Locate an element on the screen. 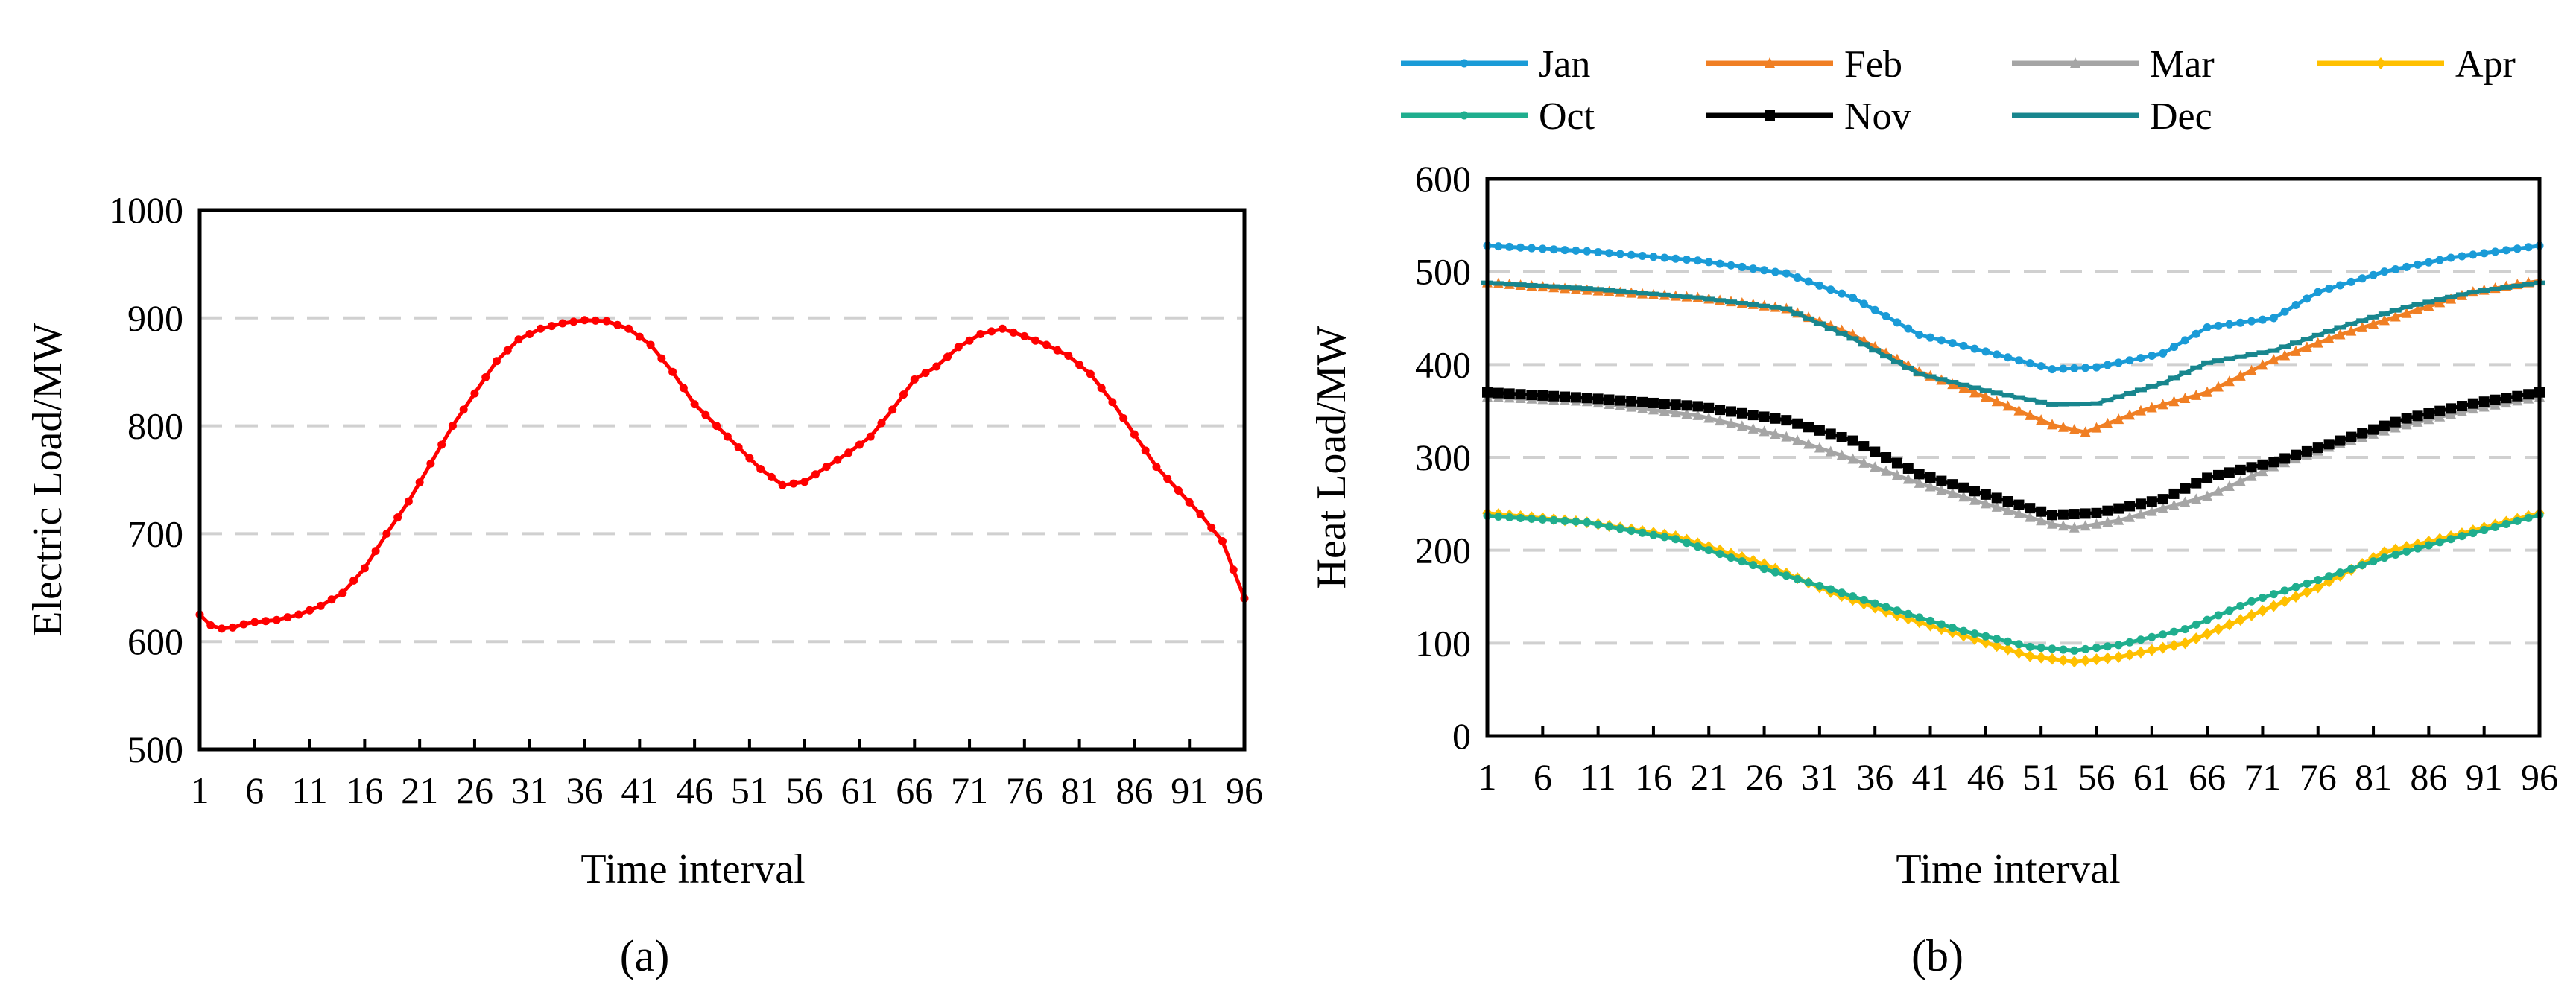 The image size is (2576, 993). x-tick-label: 91 is located at coordinates (1189, 790).